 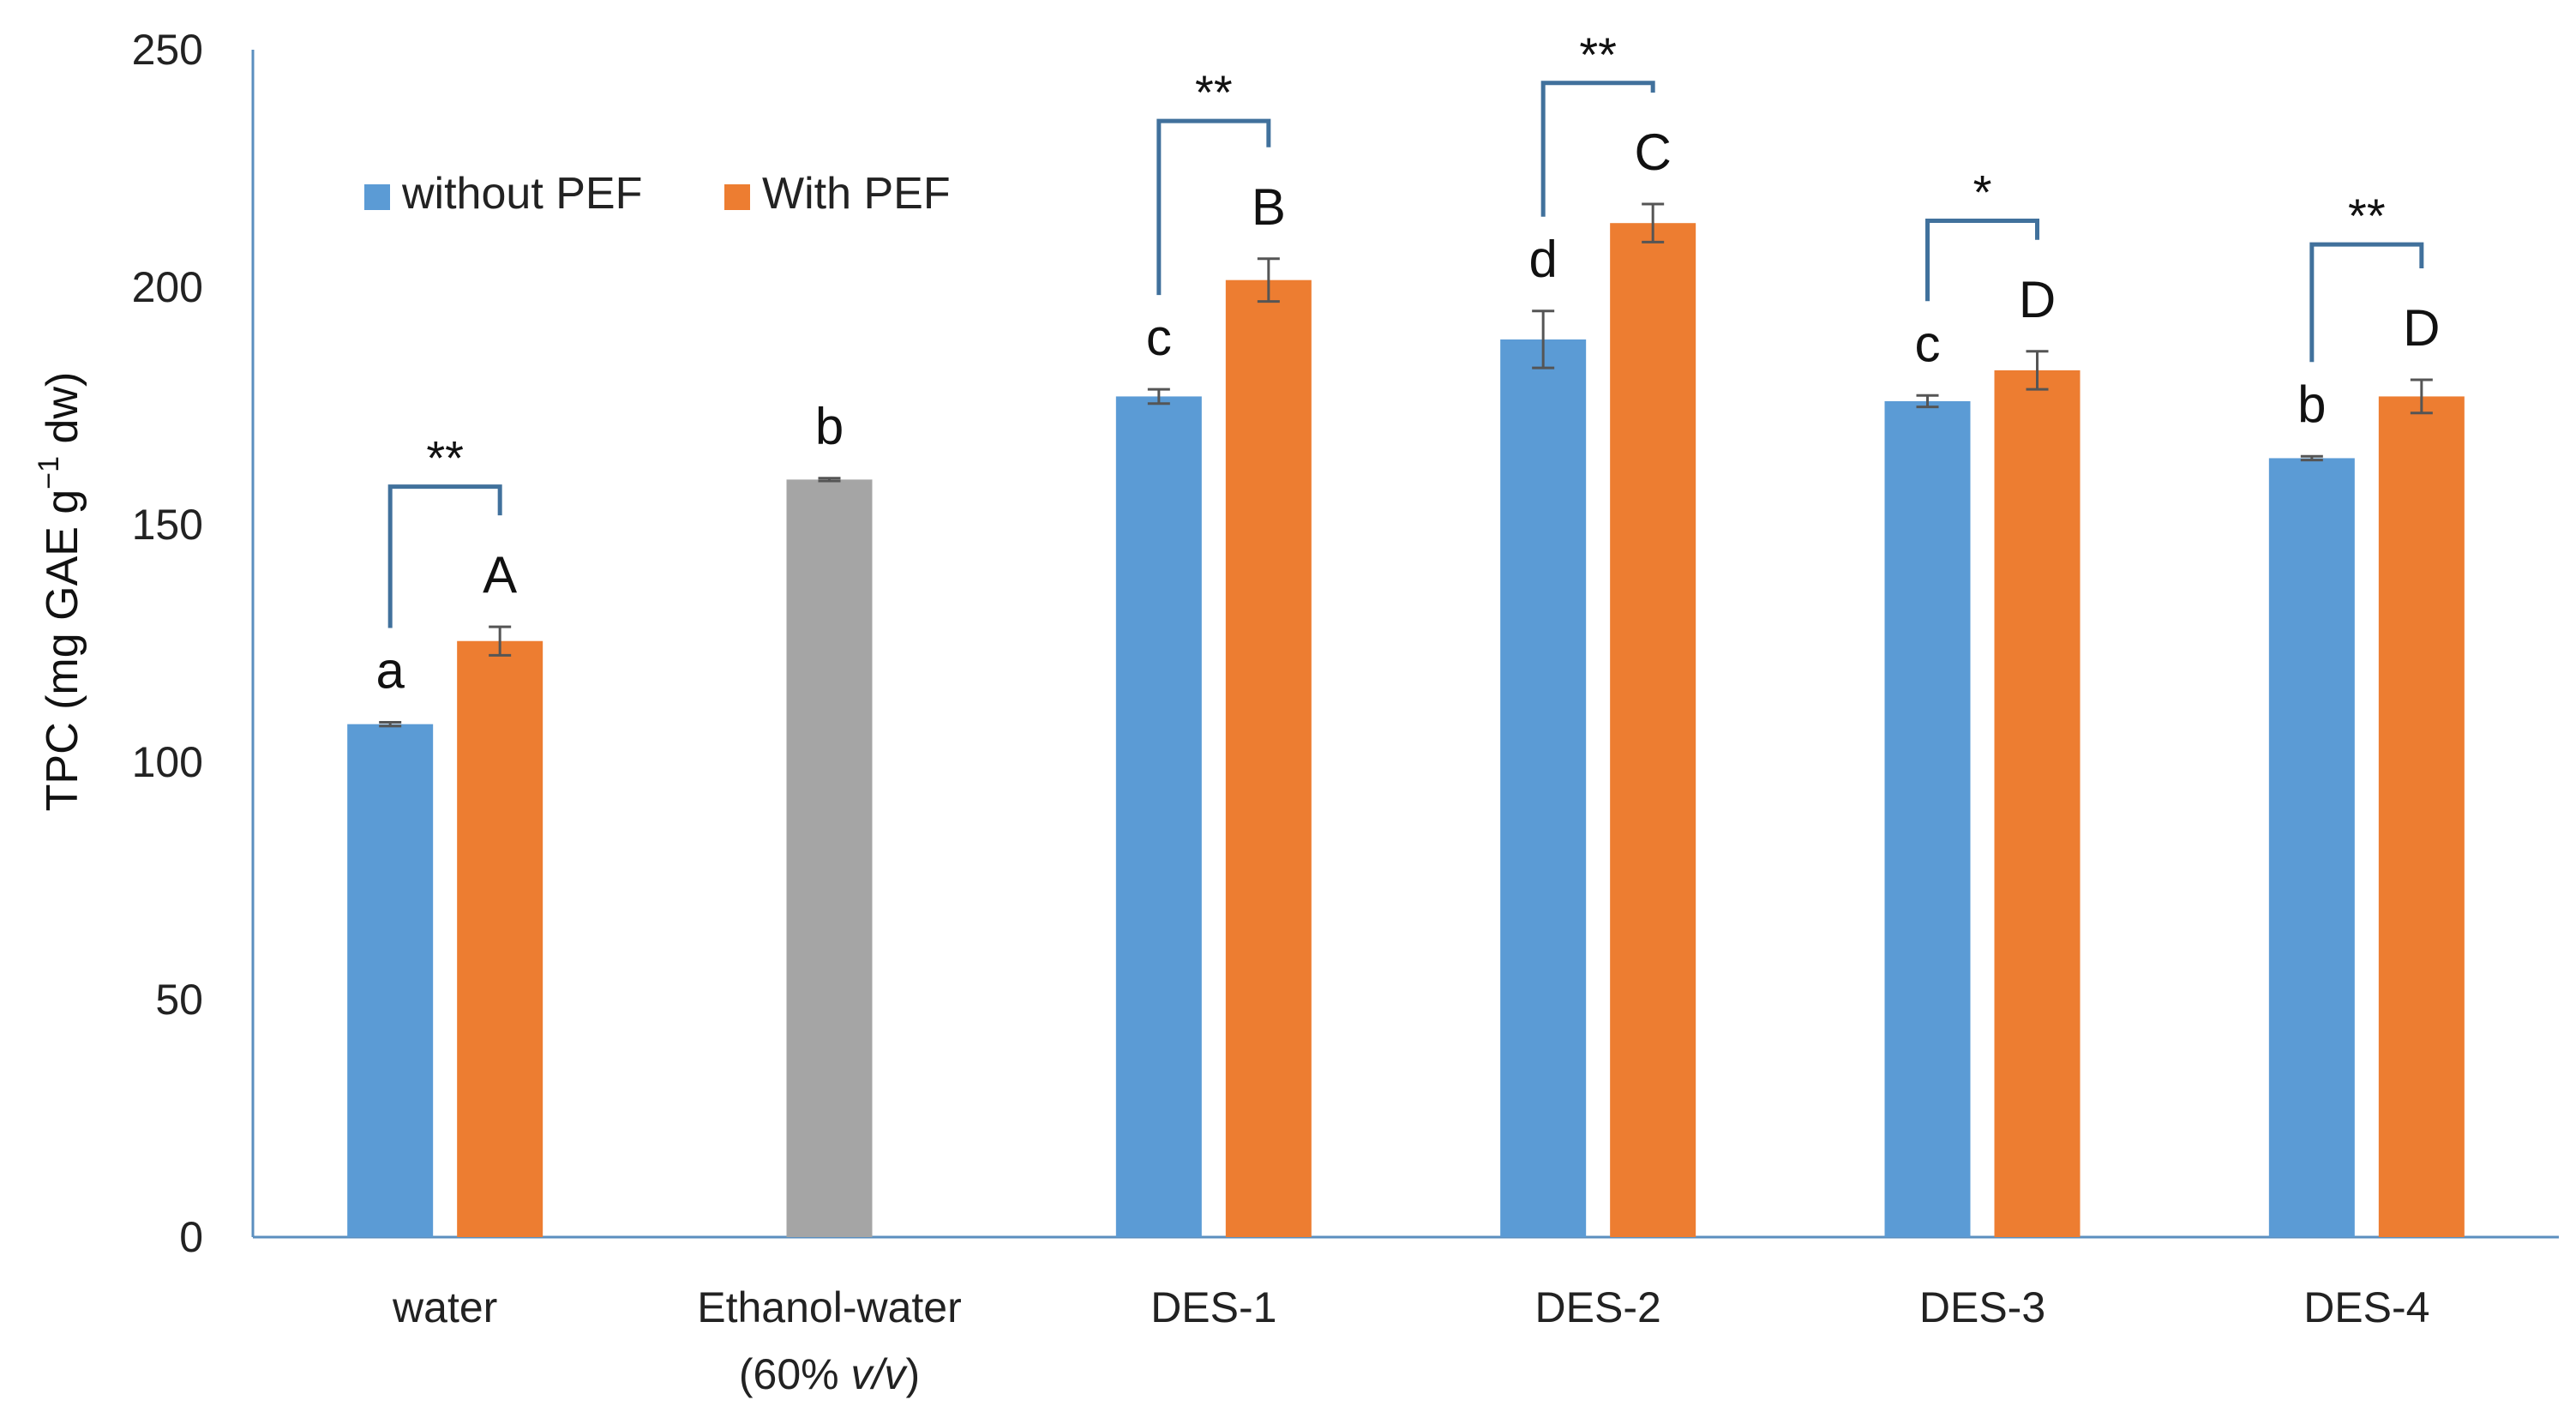 I want to click on significance-letter: C, so click(x=1652, y=152).